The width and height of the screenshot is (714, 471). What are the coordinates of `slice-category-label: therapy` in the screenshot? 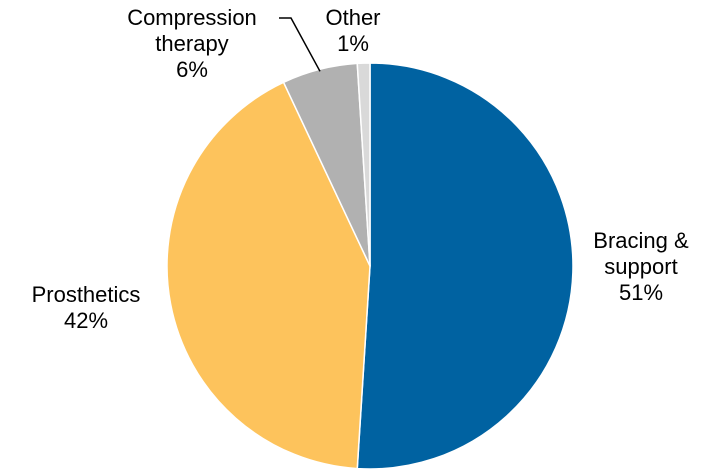 It's located at (191, 43).